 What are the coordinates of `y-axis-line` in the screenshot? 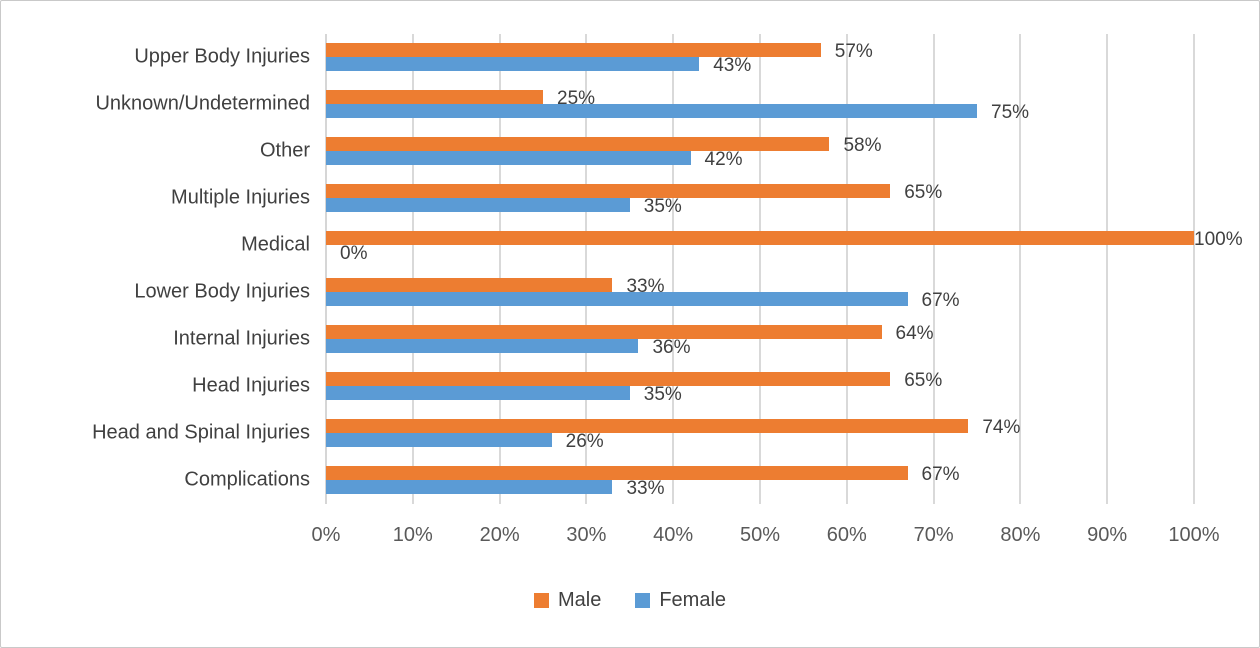 It's located at (326, 269).